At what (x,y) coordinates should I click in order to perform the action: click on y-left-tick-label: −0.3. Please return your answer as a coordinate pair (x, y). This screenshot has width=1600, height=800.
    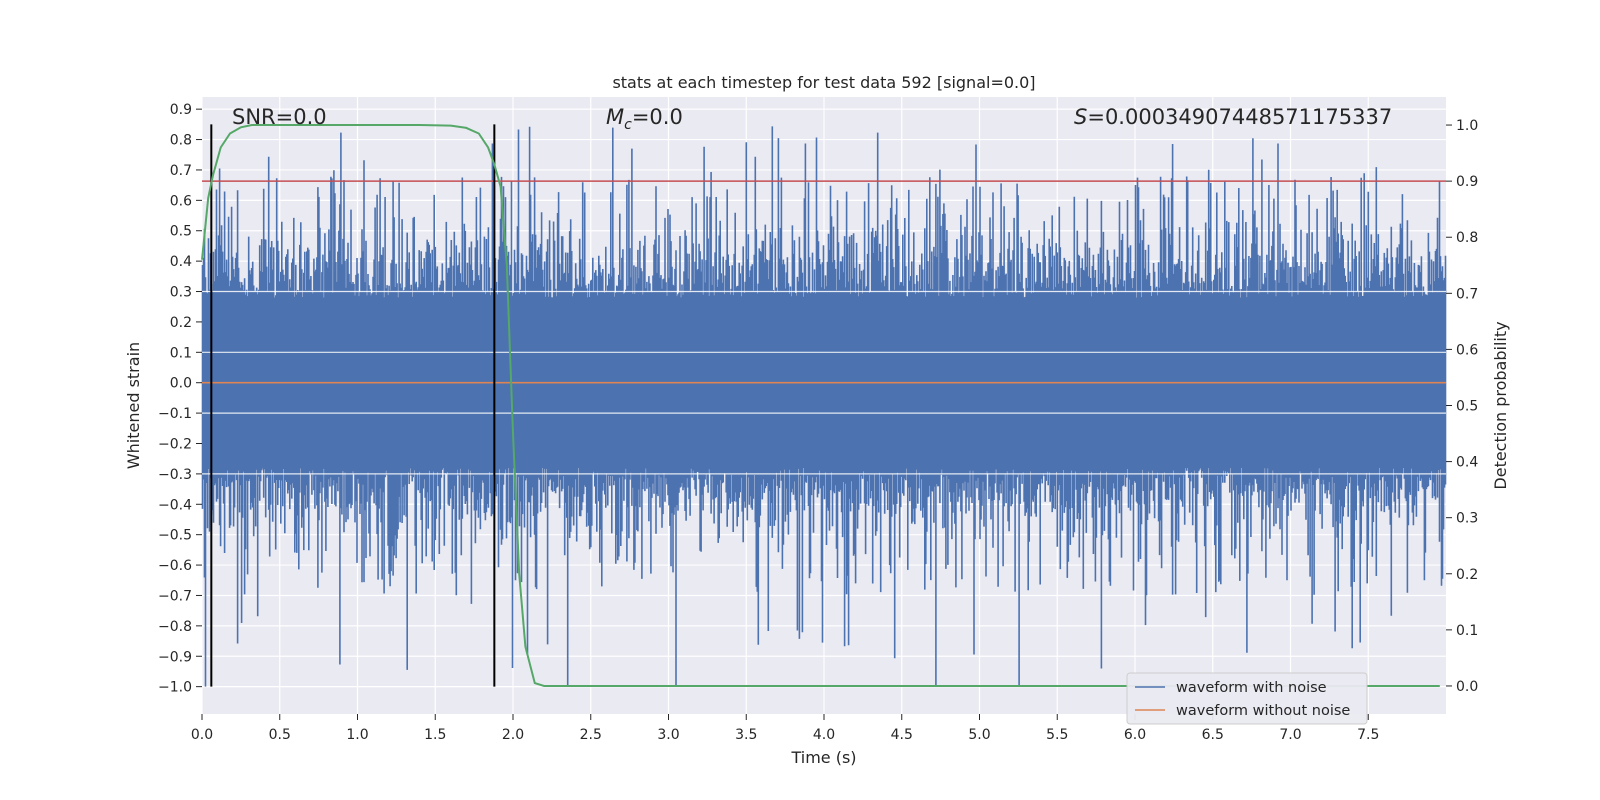
    Looking at the image, I should click on (175, 475).